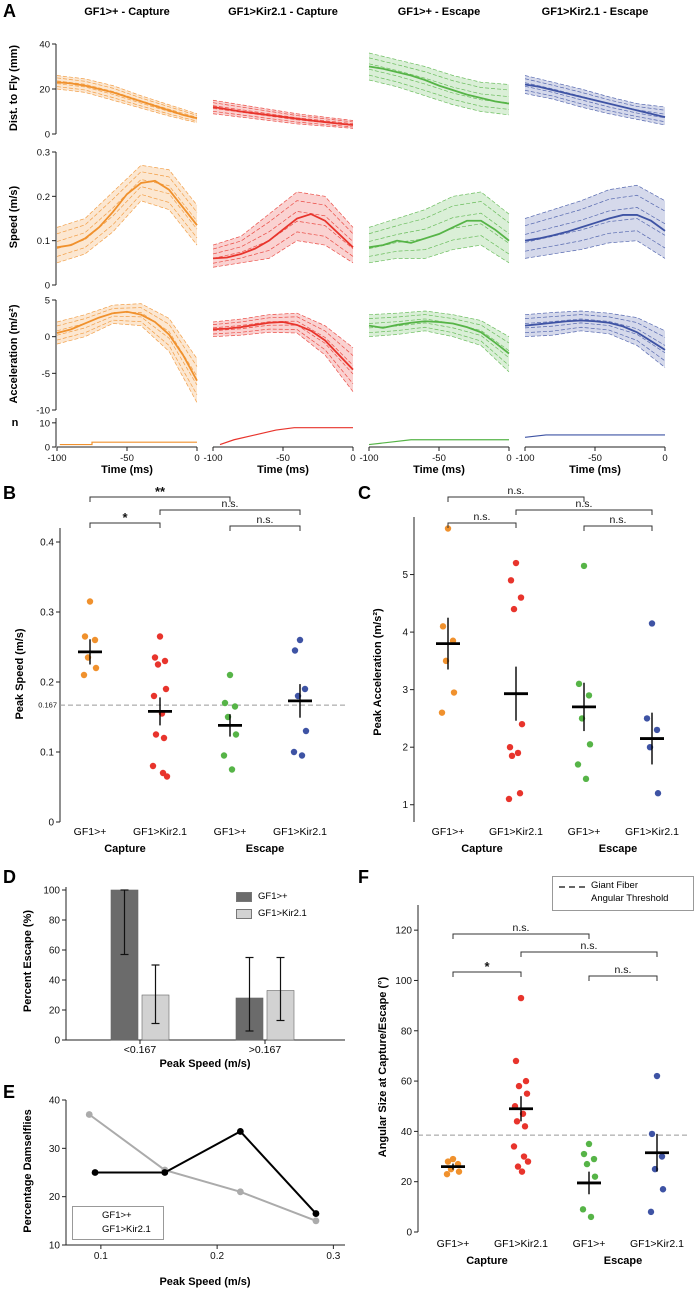  What do you see at coordinates (55, 921) in the screenshot?
I see `y-tick-label: 80` at bounding box center [55, 921].